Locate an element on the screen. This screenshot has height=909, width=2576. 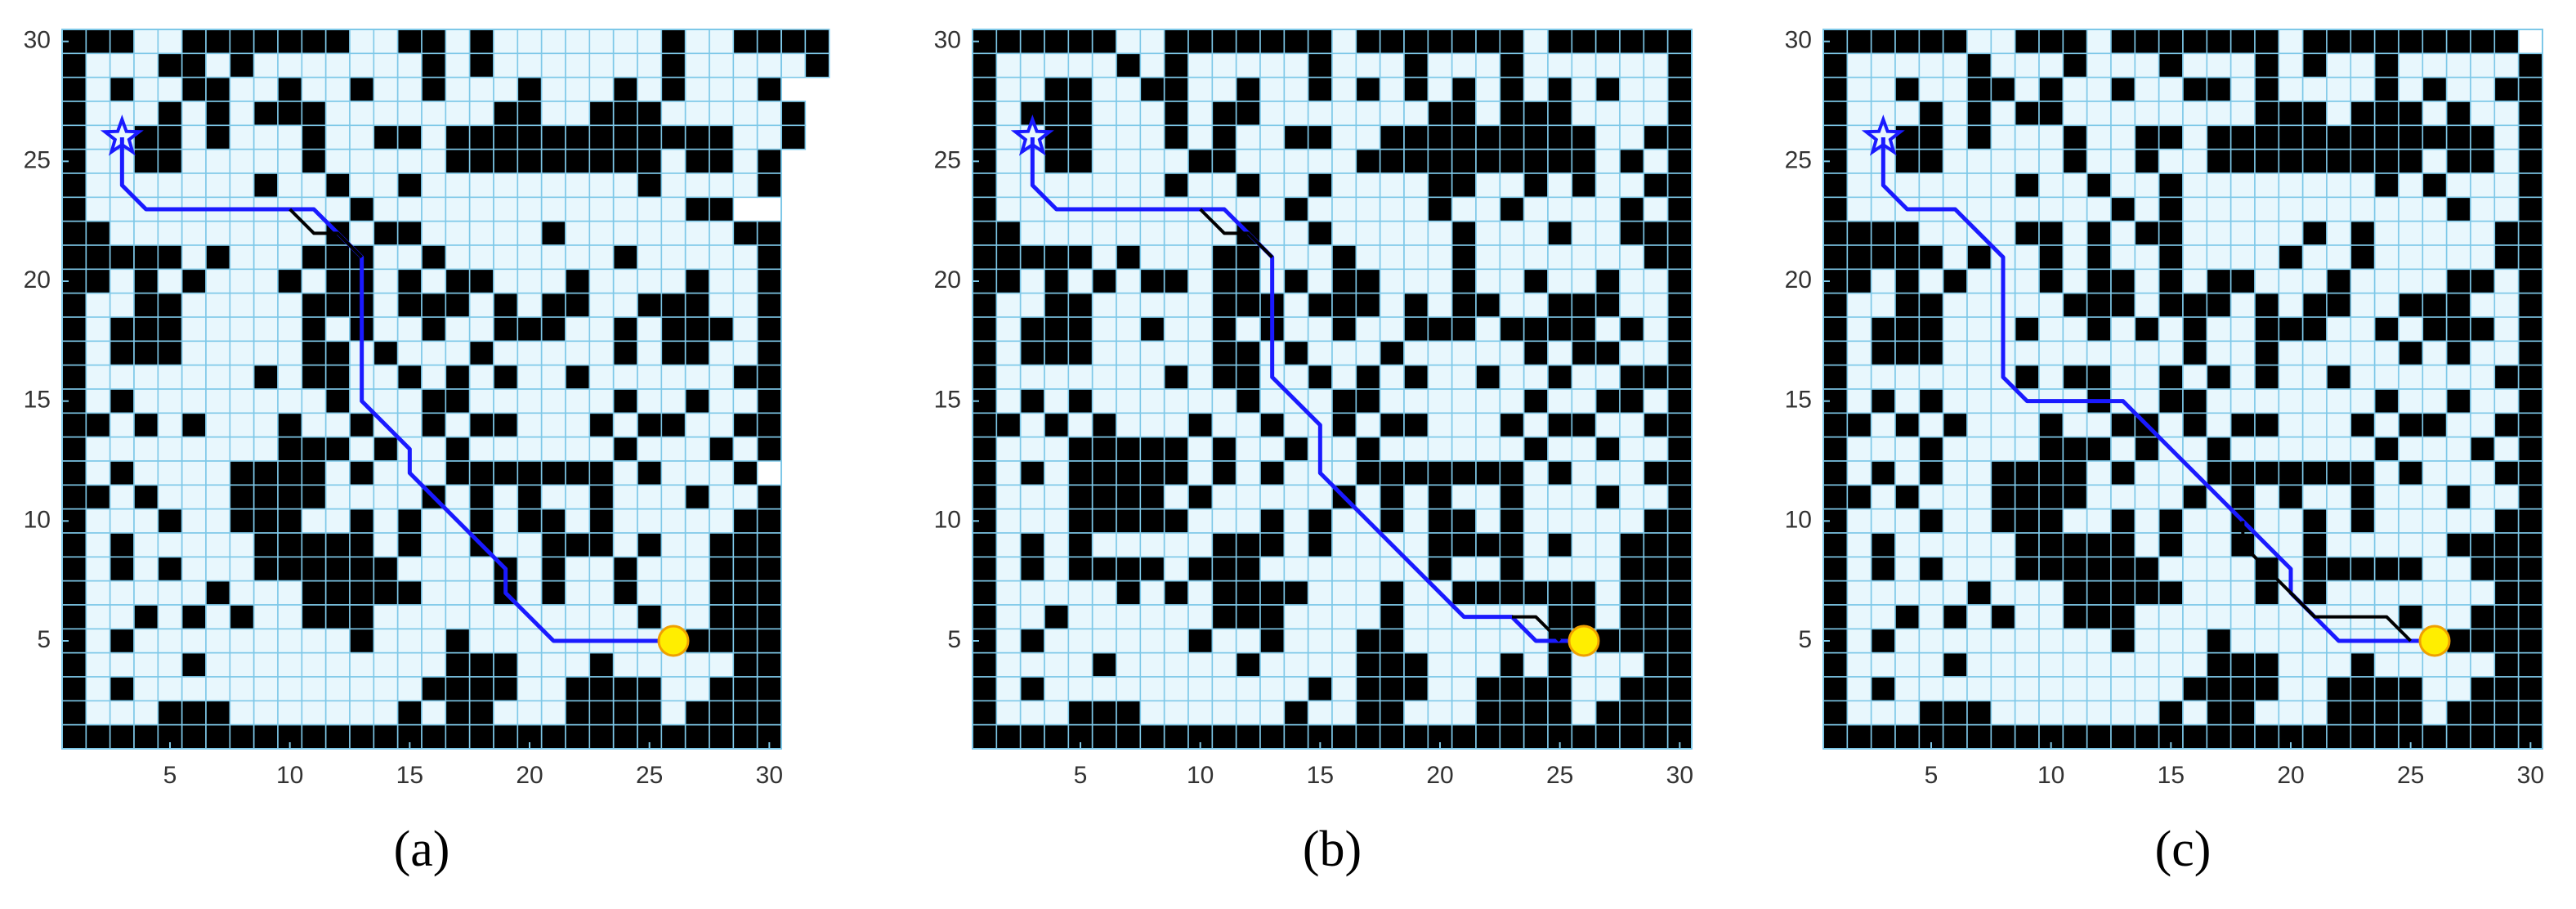
goal-marker is located at coordinates (673, 641).